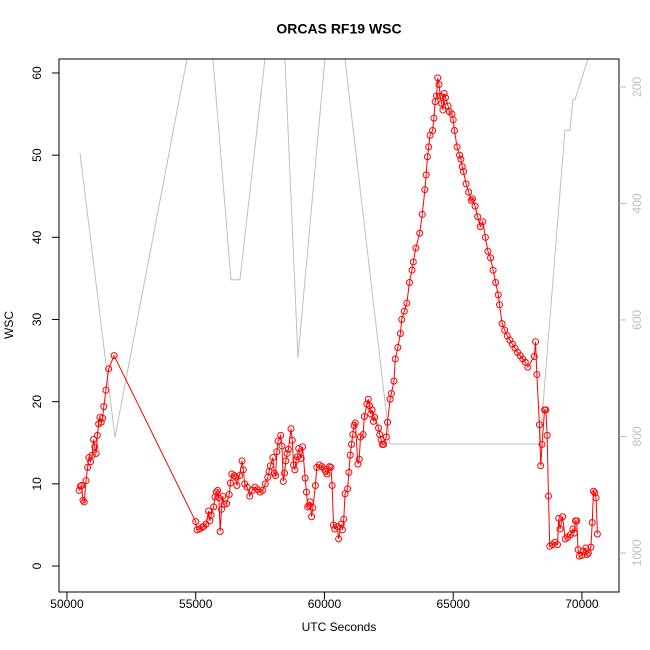  Describe the element at coordinates (637, 87) in the screenshot. I see `y2-tick-label: 200` at that location.